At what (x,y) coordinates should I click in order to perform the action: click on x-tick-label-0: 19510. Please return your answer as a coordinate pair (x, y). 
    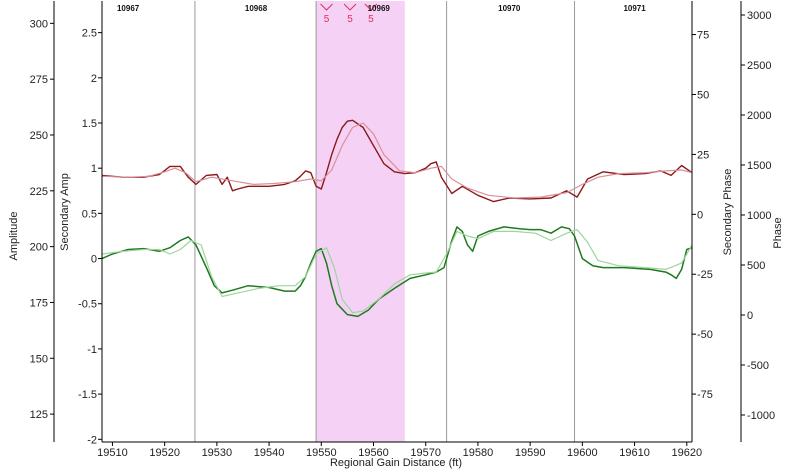
    Looking at the image, I should click on (112, 453).